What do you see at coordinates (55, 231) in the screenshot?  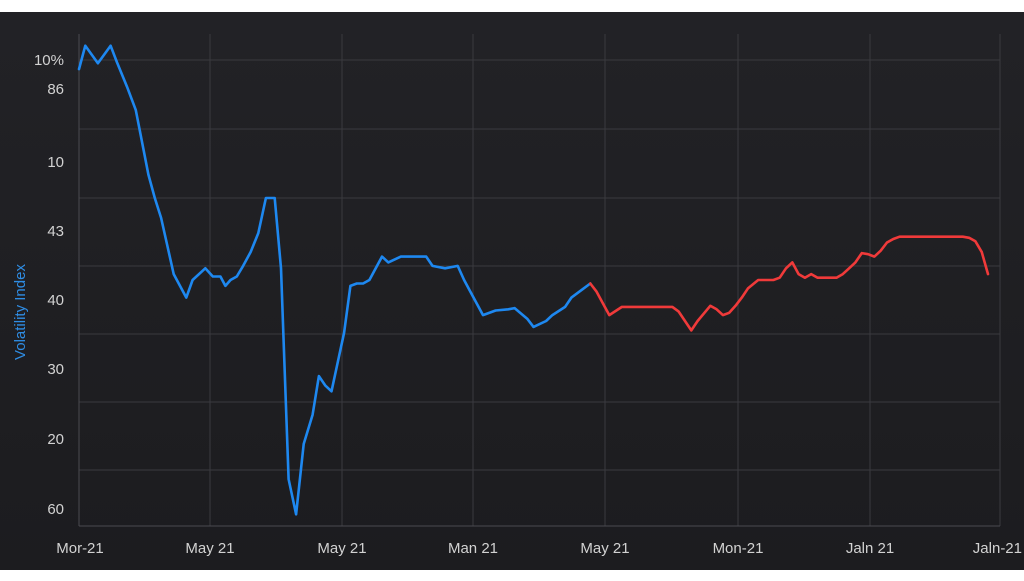 I see `y-tick-label: 43` at bounding box center [55, 231].